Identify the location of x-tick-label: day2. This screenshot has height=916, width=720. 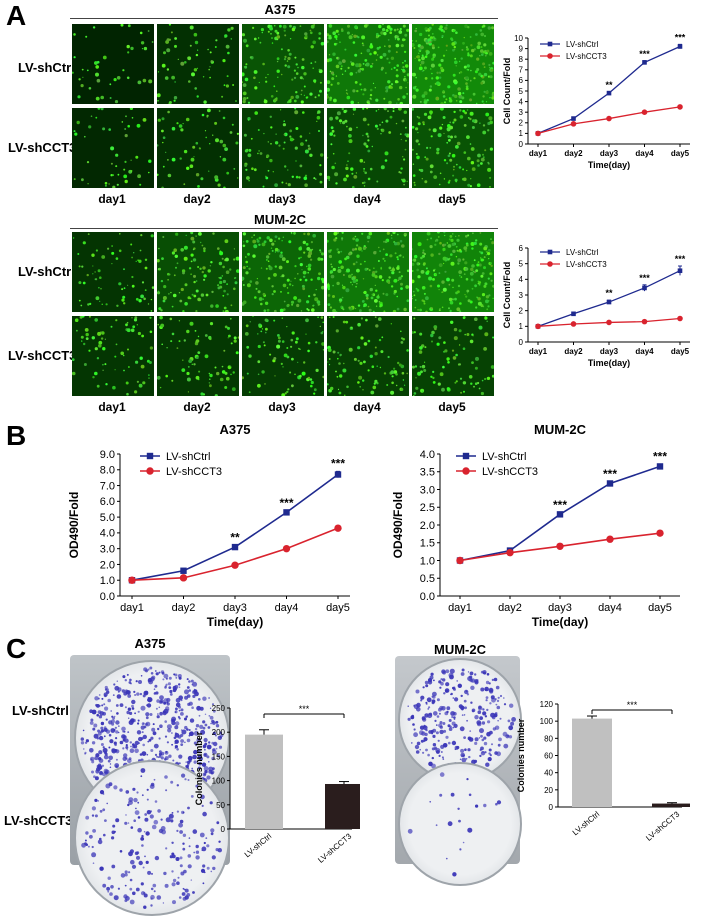
(573, 153).